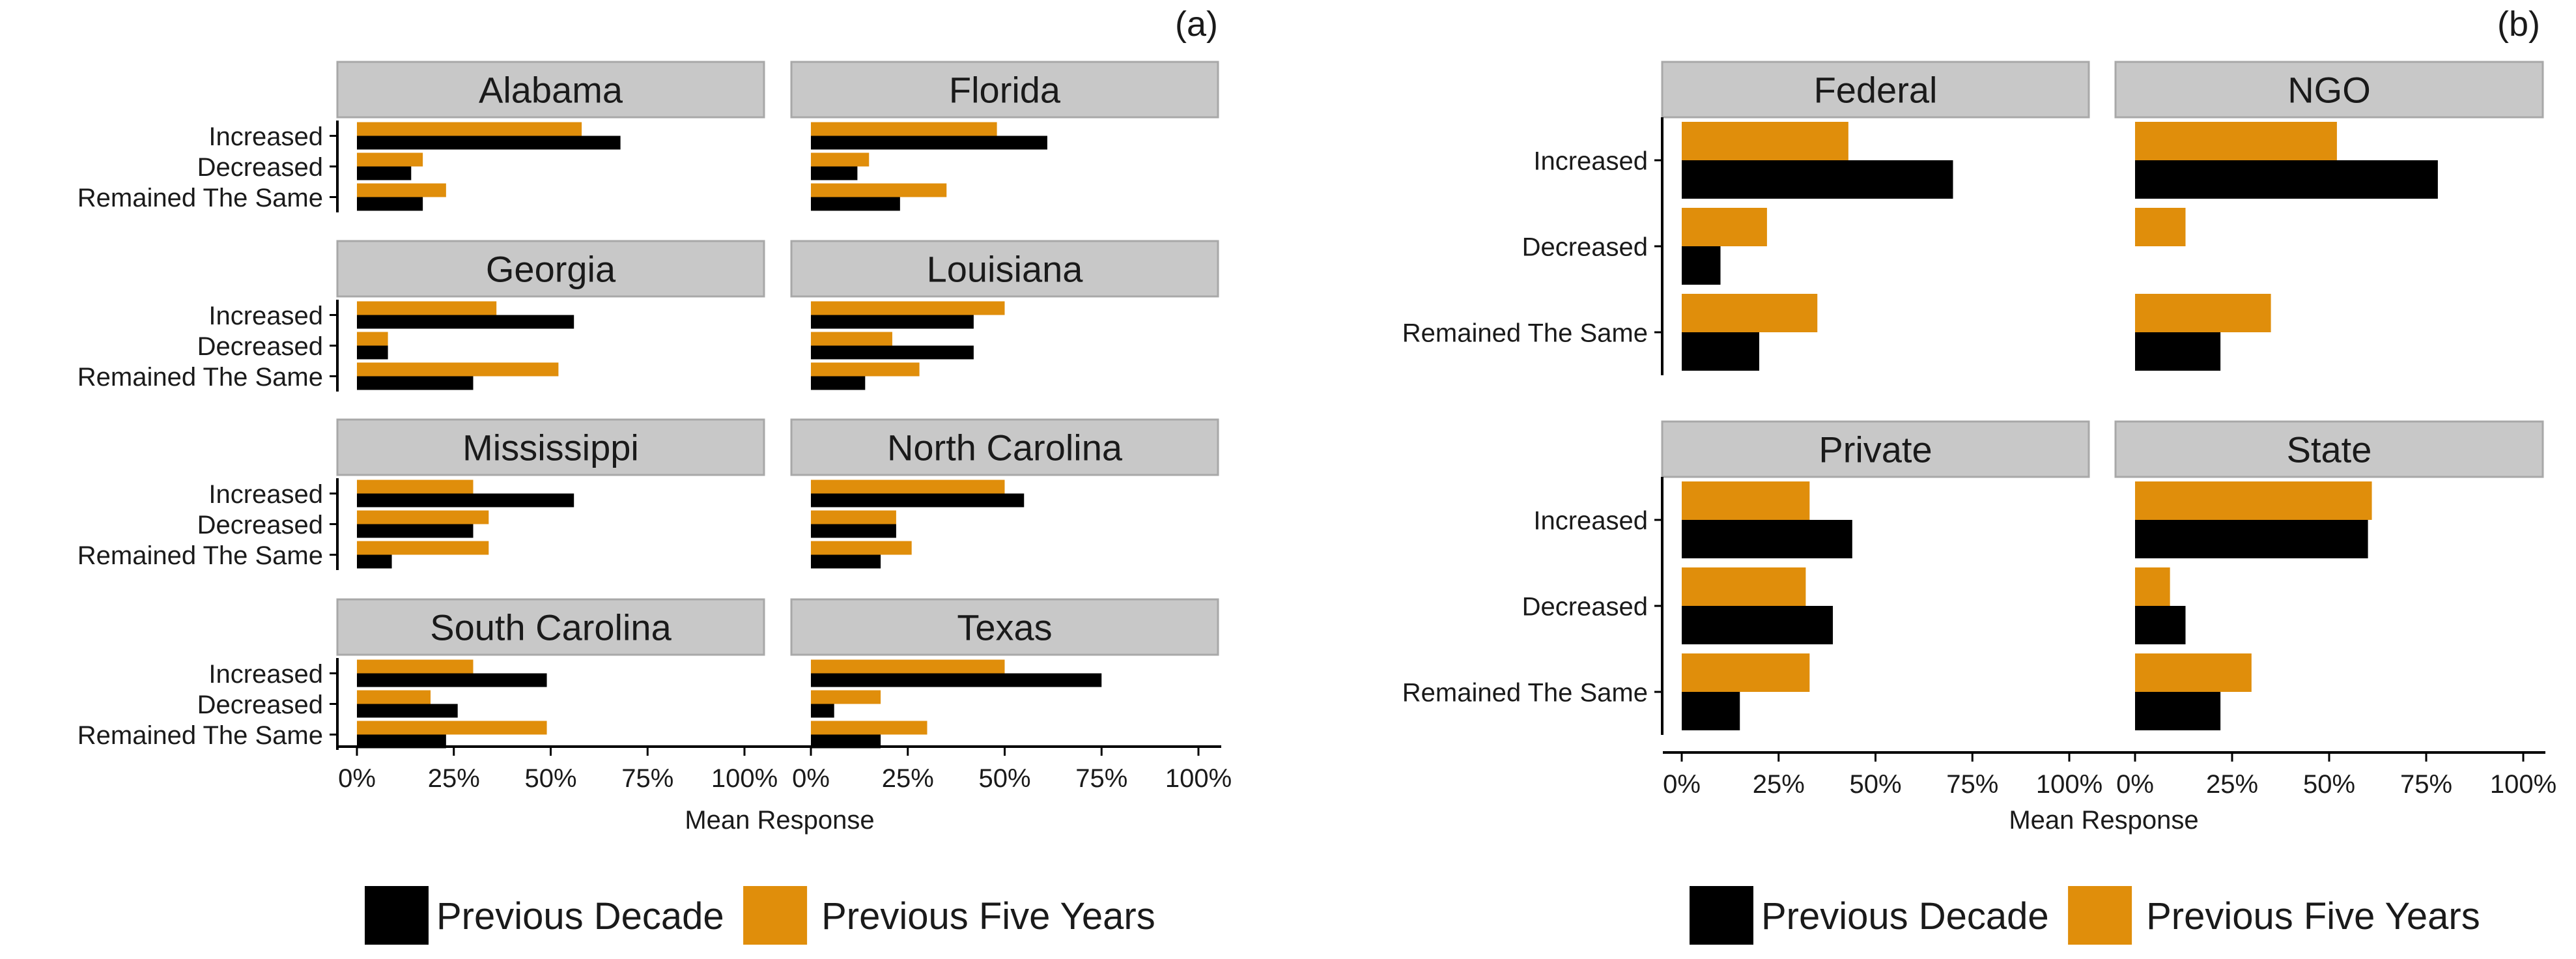  I want to click on facet-title: Texas, so click(1004, 627).